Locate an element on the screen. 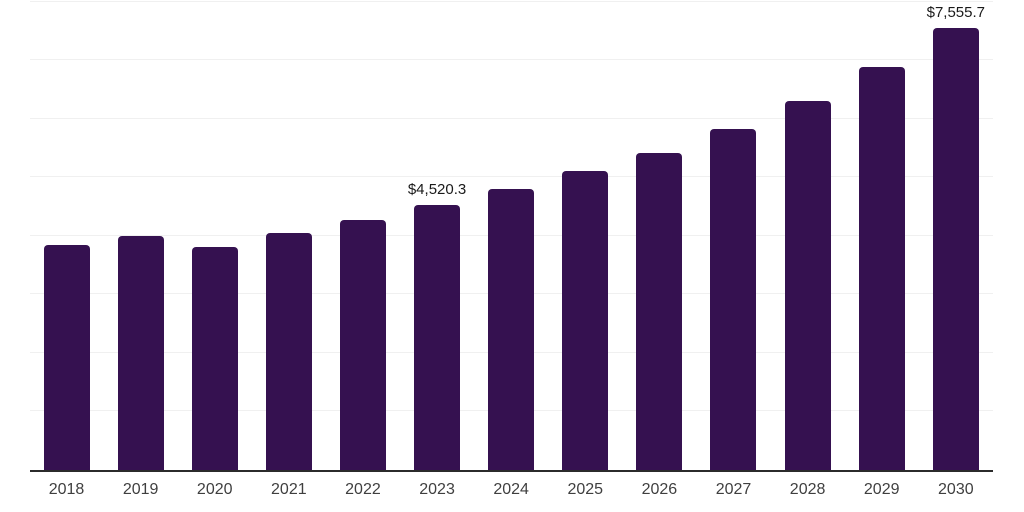 The image size is (1024, 512). x-tick-label-2024: 2024 is located at coordinates (511, 489).